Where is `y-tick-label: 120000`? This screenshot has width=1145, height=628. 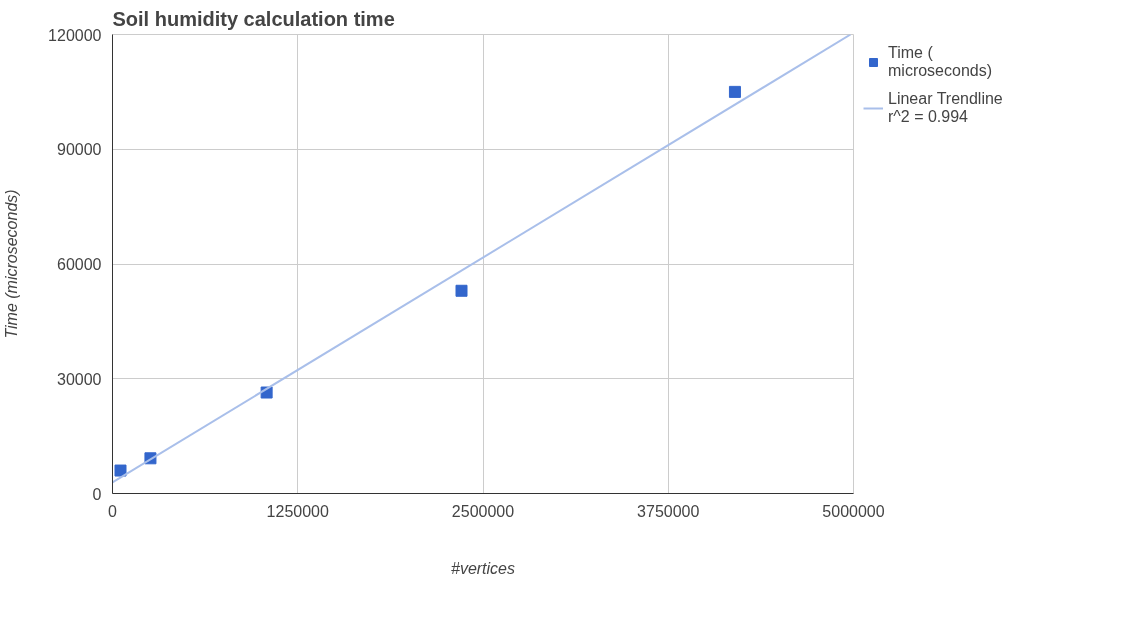 y-tick-label: 120000 is located at coordinates (75, 35).